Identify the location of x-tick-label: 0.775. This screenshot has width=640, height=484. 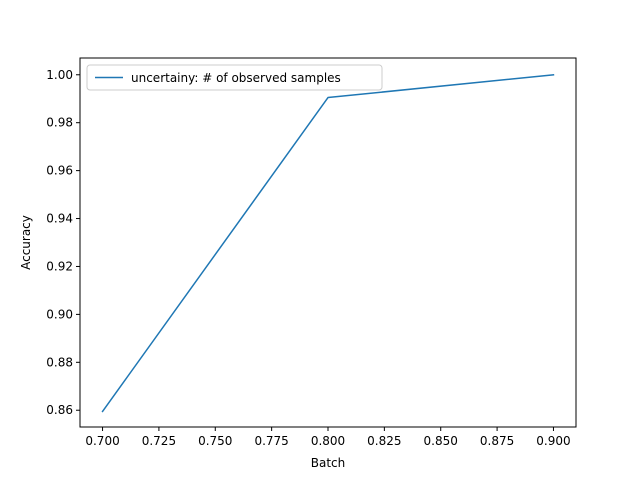
(271, 441).